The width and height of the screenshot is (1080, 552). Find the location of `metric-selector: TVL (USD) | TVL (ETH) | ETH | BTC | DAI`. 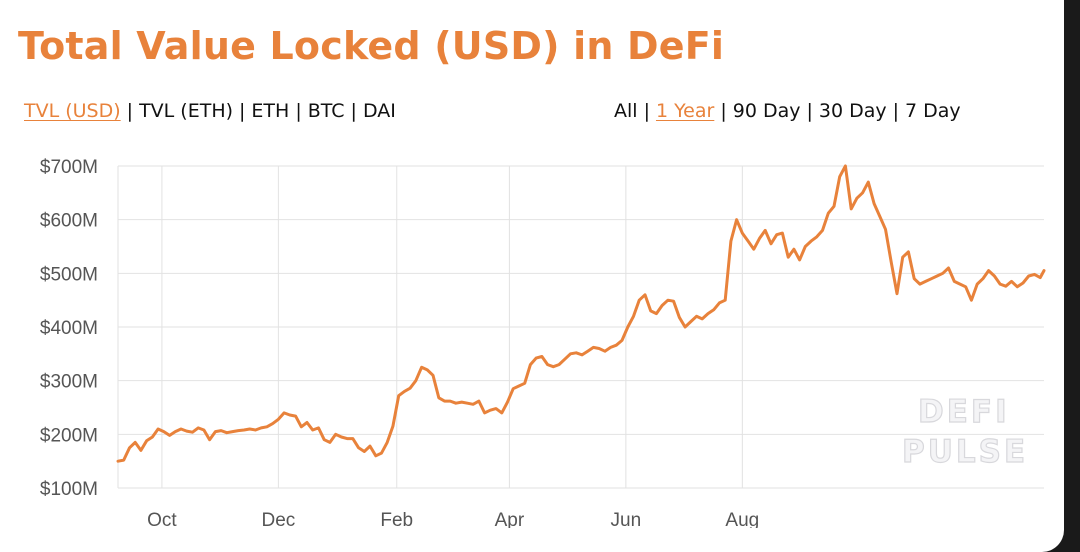

metric-selector: TVL (USD) | TVL (ETH) | ETH | BTC | DAI is located at coordinates (210, 111).